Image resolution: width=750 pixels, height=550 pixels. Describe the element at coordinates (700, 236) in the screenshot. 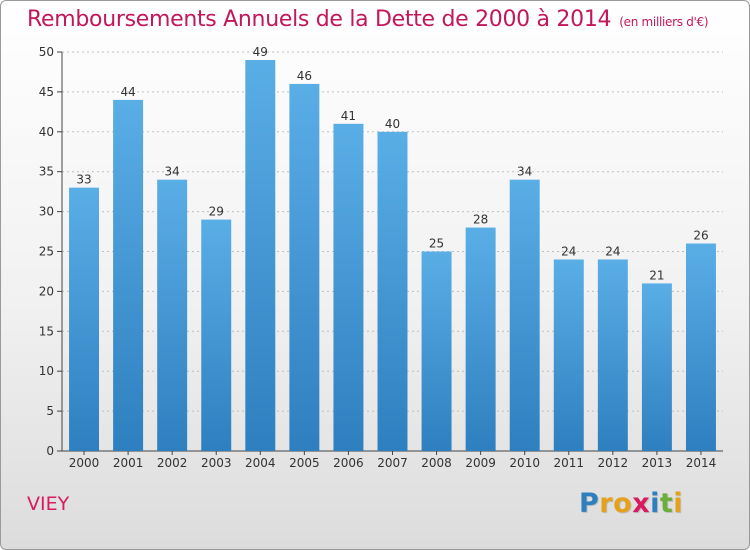

I see `data-label: 26` at that location.